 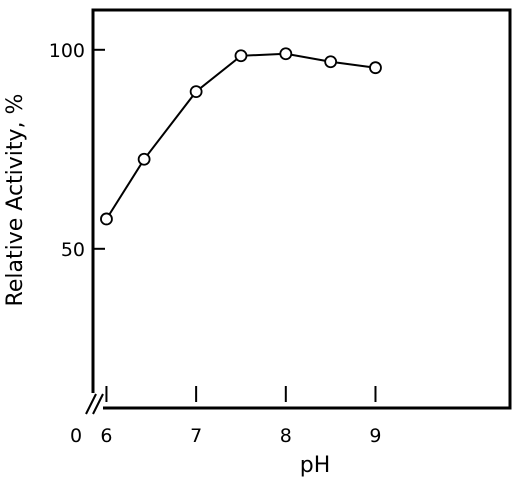 What do you see at coordinates (286, 436) in the screenshot?
I see `x-tick-label: 8` at bounding box center [286, 436].